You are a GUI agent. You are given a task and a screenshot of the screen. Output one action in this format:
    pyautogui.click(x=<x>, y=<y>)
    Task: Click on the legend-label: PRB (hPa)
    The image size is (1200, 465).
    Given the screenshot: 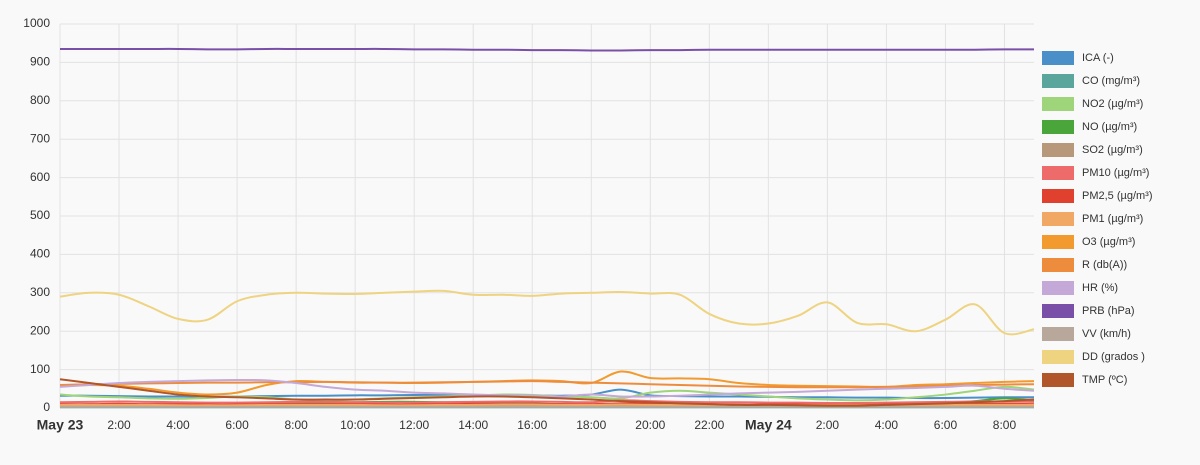 What is the action you would take?
    pyautogui.click(x=1108, y=311)
    